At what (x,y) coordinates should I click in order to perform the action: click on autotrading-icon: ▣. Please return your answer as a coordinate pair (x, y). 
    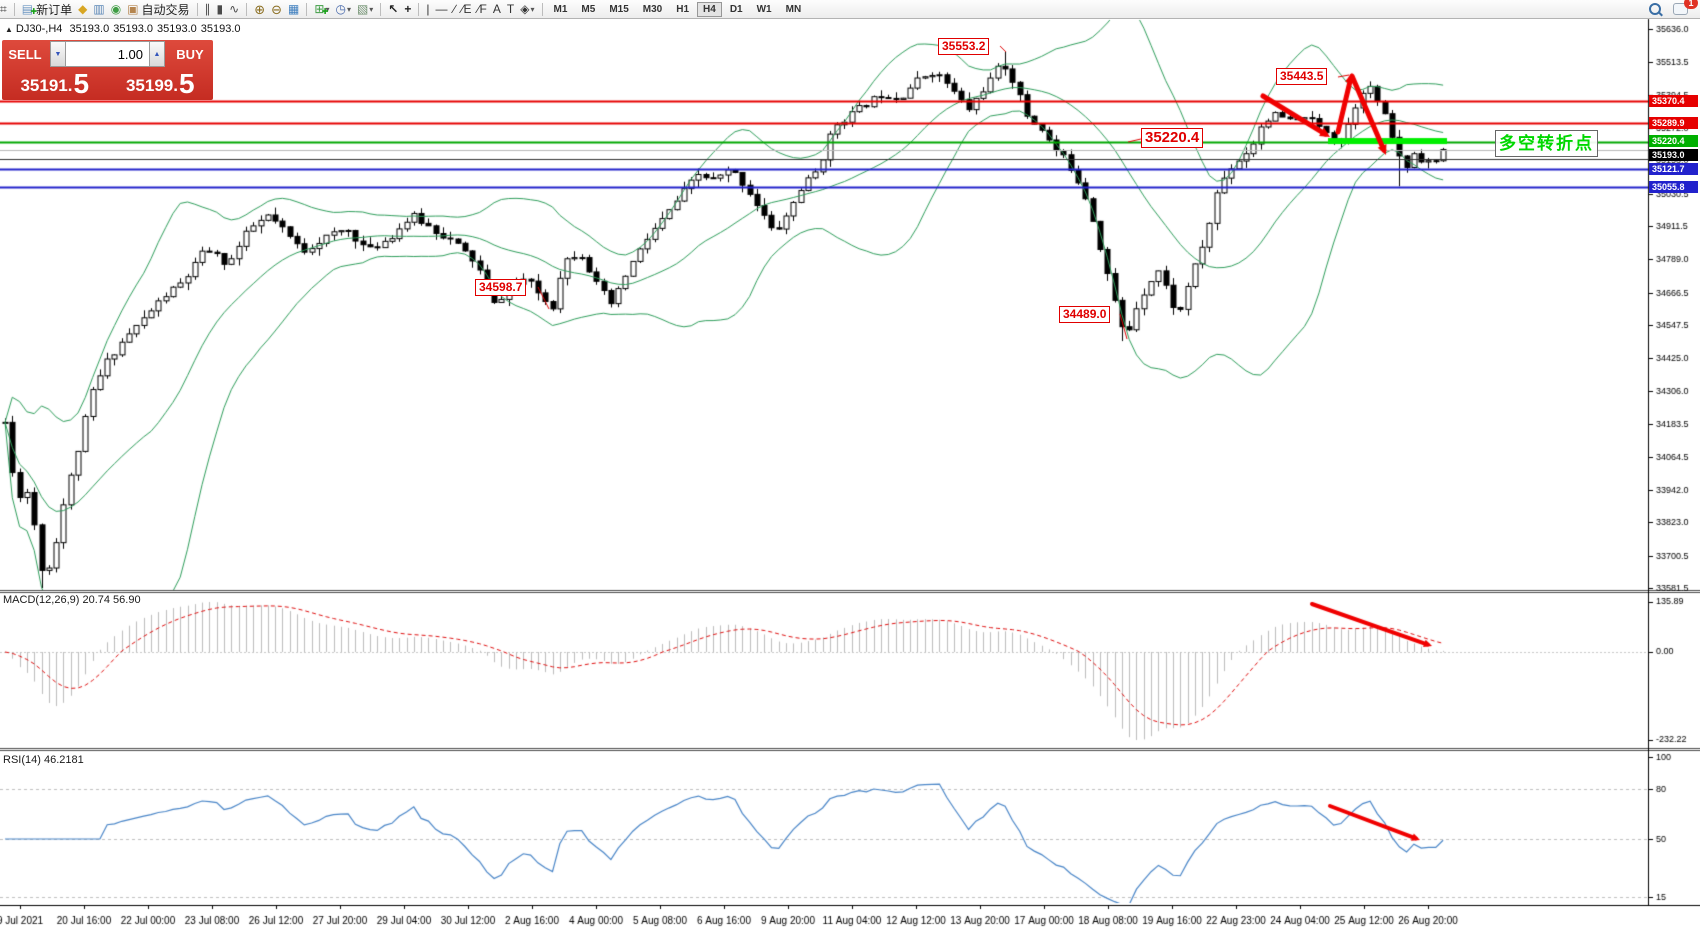
    Looking at the image, I should click on (133, 8).